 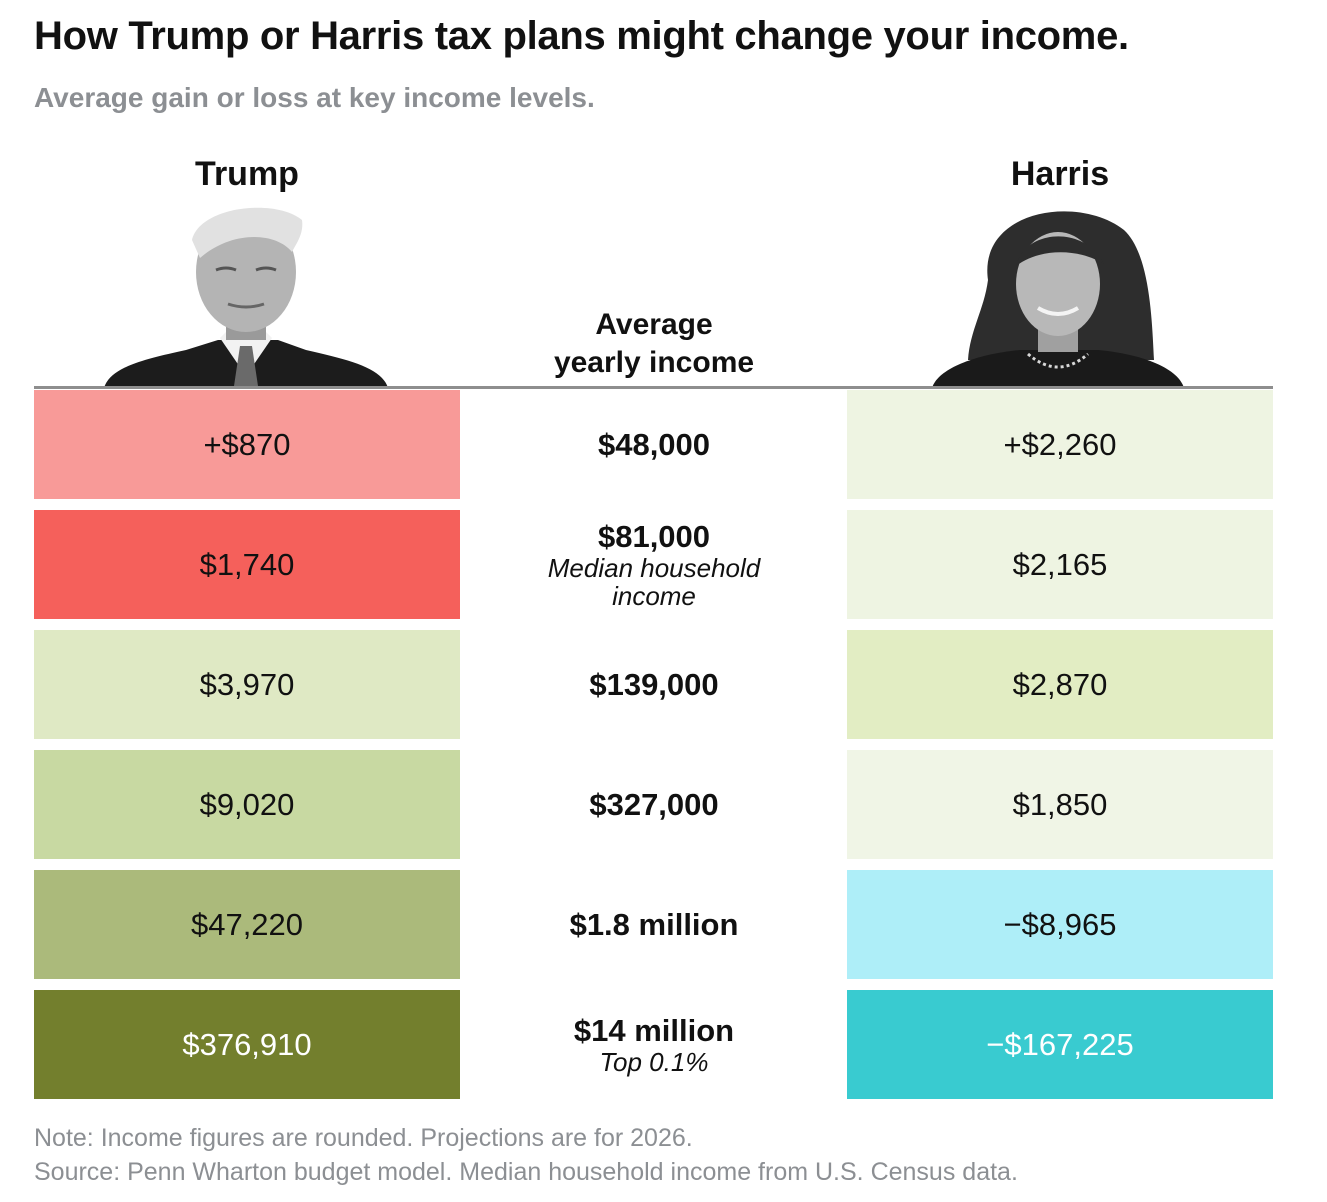 I want to click on income-note: Top 0.1%, so click(x=654, y=1061).